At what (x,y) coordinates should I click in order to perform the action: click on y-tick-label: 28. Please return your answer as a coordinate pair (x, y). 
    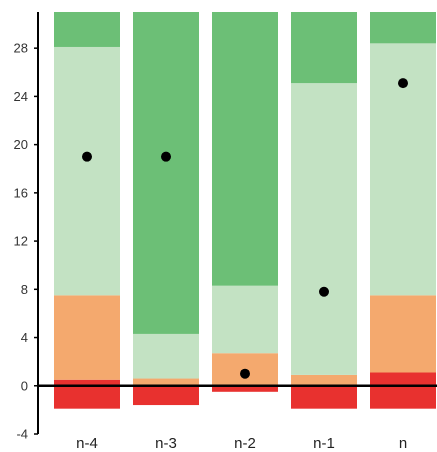
    Looking at the image, I should click on (21, 48).